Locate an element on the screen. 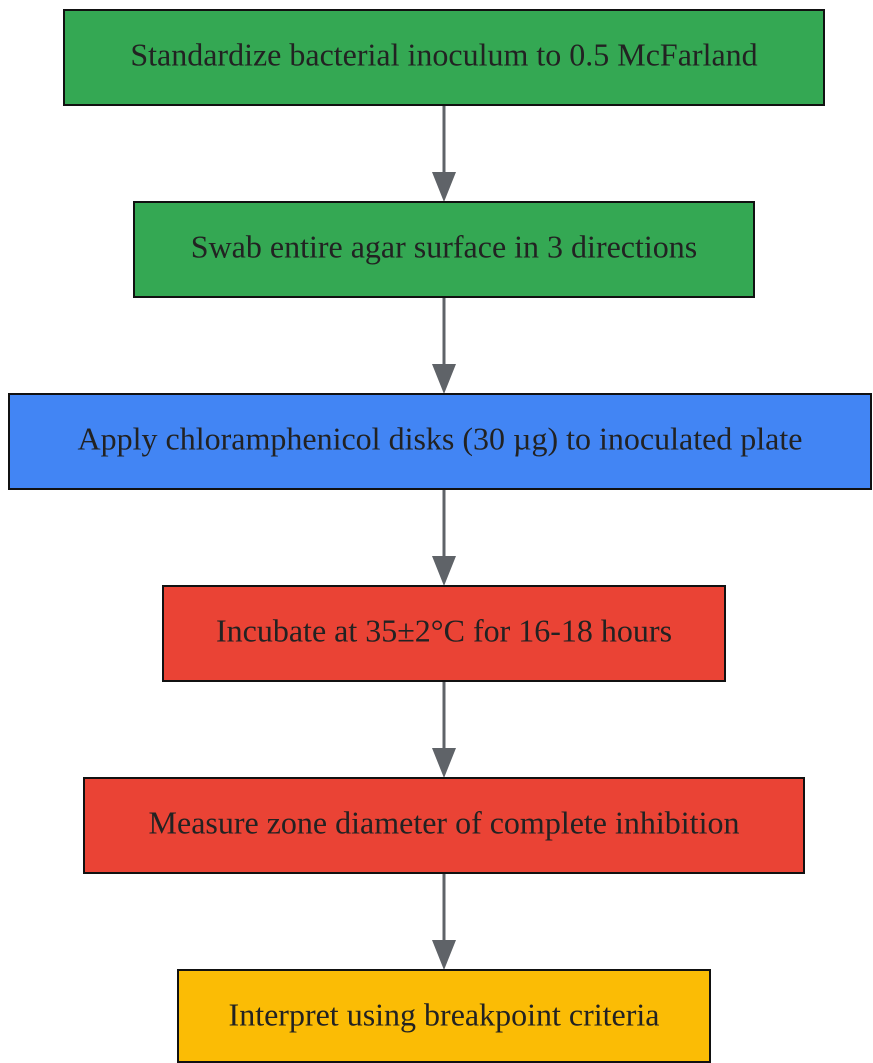 The image size is (873, 1063). step-label-6: Interpret using breakpoint criteria is located at coordinates (444, 1014).